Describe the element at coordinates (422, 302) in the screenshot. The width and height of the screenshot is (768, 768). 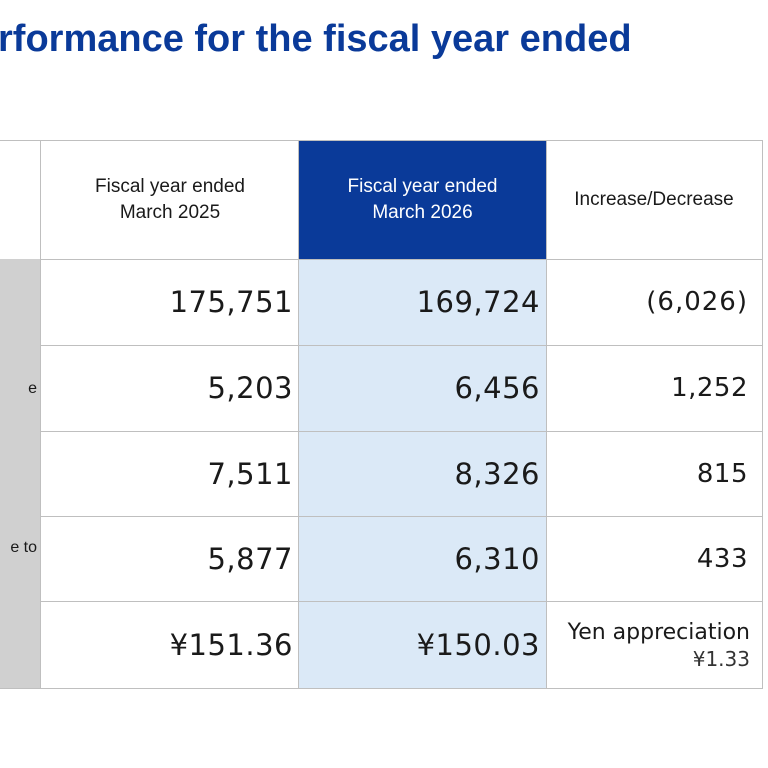
I see `cell-fy2026: 169,724` at that location.